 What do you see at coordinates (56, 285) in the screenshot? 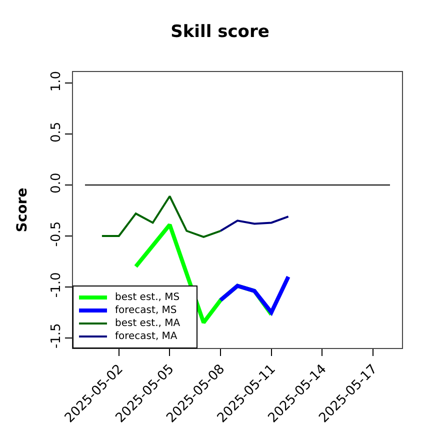
I see `y-tick-label: -1.0` at bounding box center [56, 285].